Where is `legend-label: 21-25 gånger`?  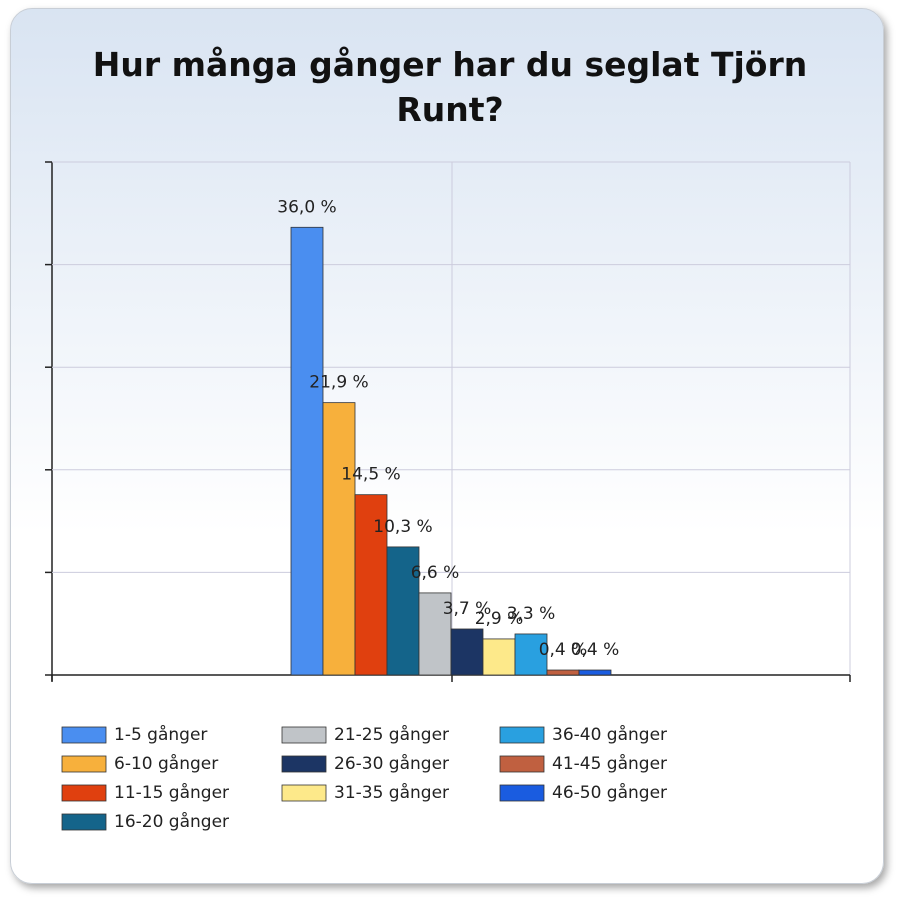 legend-label: 21-25 gånger is located at coordinates (391, 734).